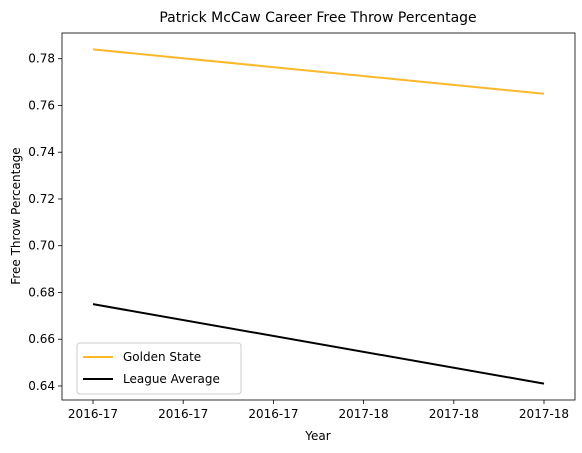 The image size is (582, 453). I want to click on legend-label: League Average, so click(171, 379).